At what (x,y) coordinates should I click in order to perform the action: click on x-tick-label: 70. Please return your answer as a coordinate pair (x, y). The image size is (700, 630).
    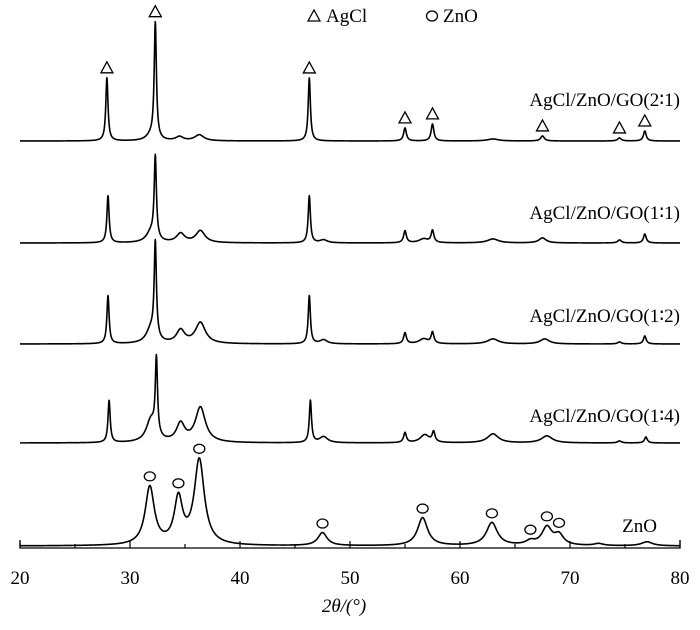
    Looking at the image, I should click on (570, 578).